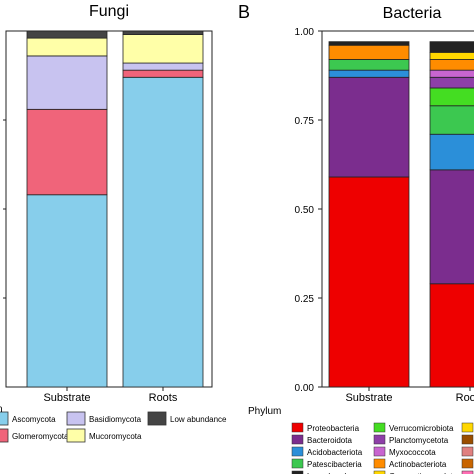 The image size is (474, 474). I want to click on bacteria-legend-label: Gemmatimonadota, so click(423, 473).